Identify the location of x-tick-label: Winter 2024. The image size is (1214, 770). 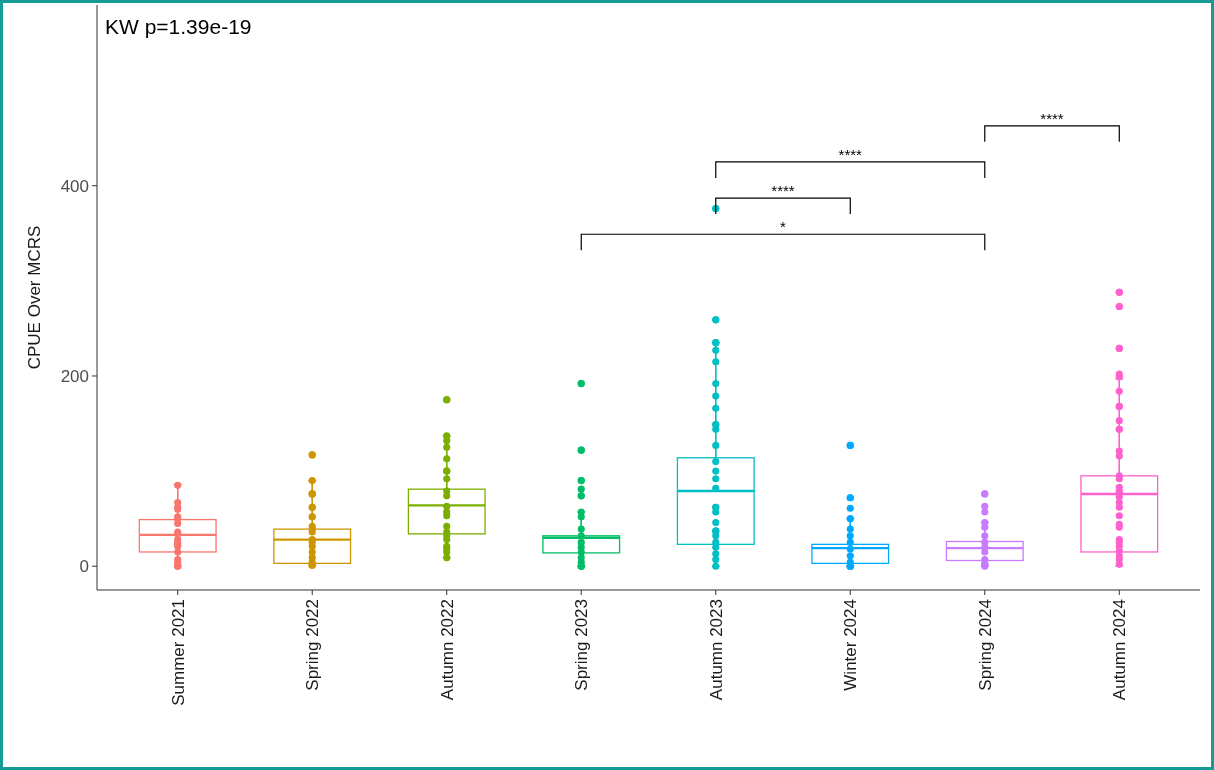
(851, 645).